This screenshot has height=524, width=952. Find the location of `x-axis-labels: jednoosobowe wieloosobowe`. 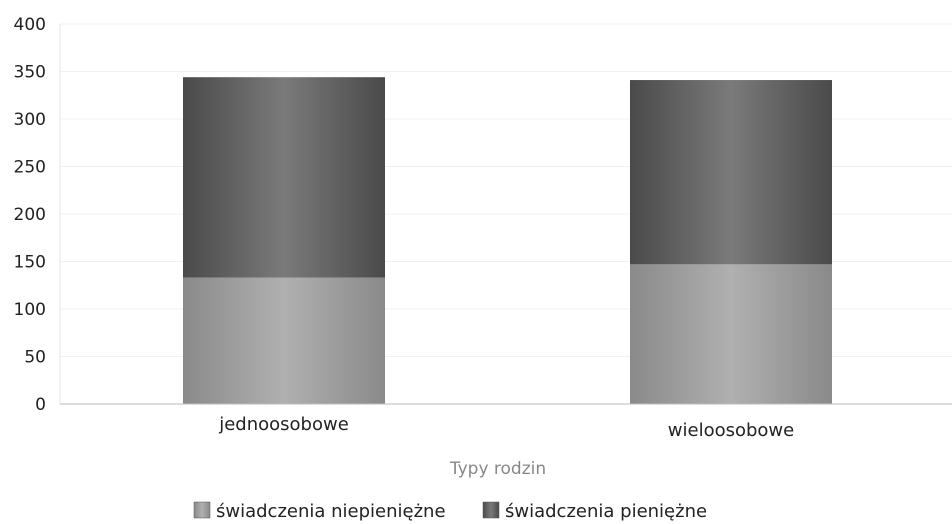

x-axis-labels: jednoosobowe wieloosobowe is located at coordinates (506, 427).